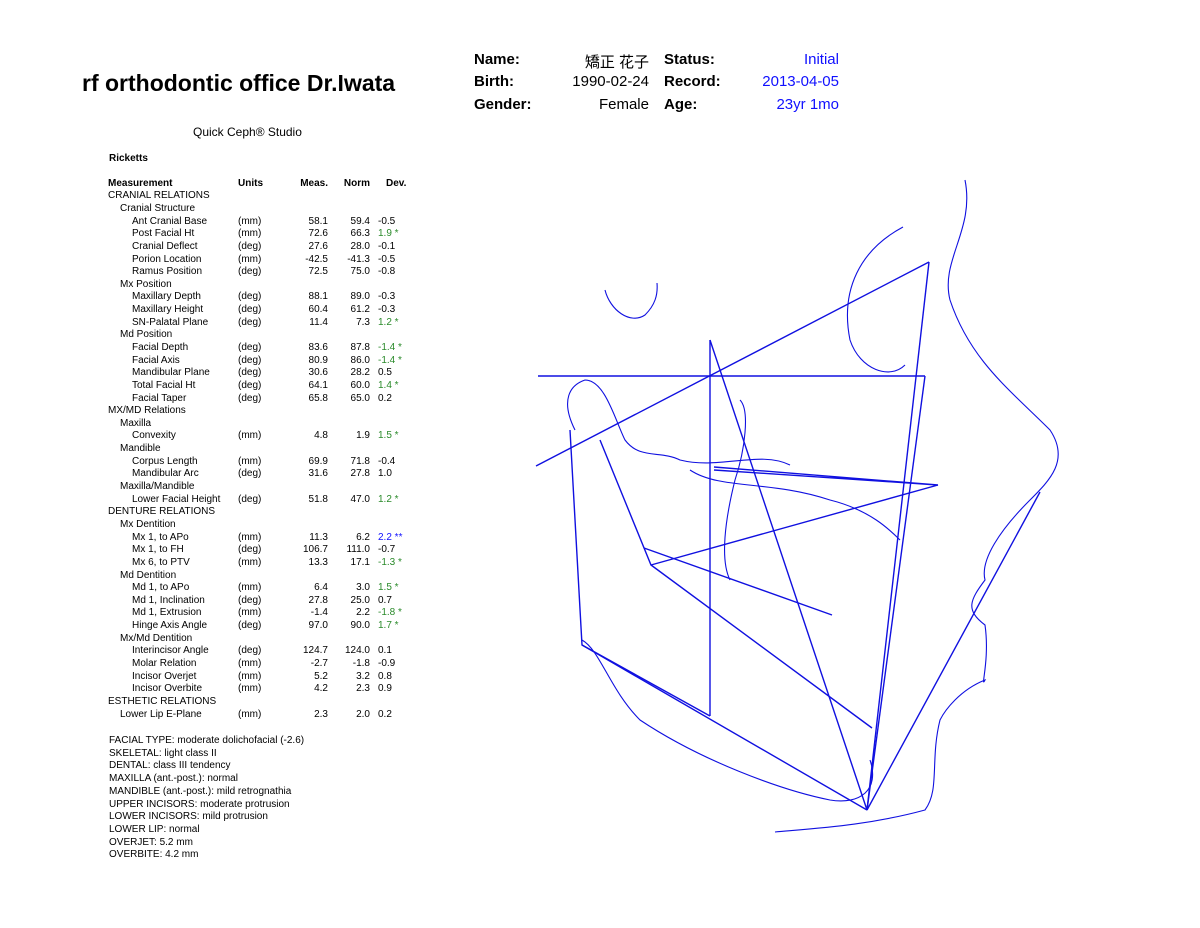 The width and height of the screenshot is (1200, 928). I want to click on row-dev: -0.1, so click(387, 246).